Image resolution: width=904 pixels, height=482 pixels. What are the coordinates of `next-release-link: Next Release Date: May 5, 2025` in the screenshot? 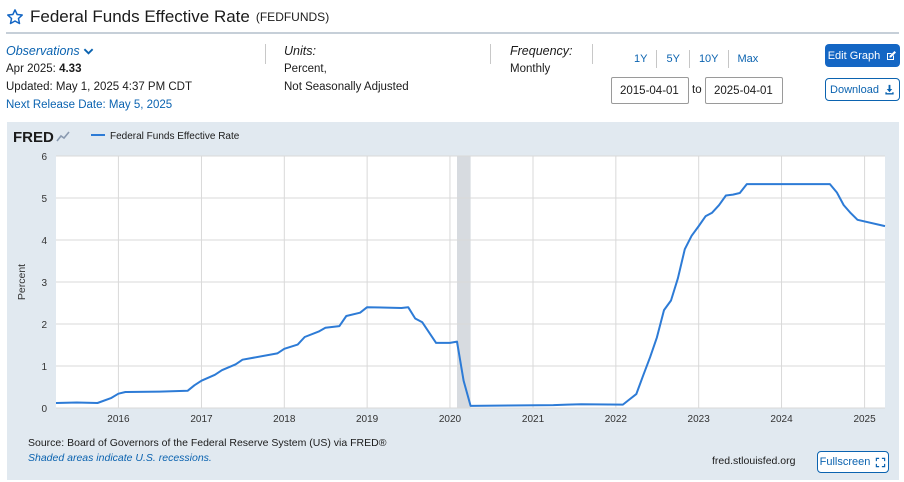 It's located at (89, 105).